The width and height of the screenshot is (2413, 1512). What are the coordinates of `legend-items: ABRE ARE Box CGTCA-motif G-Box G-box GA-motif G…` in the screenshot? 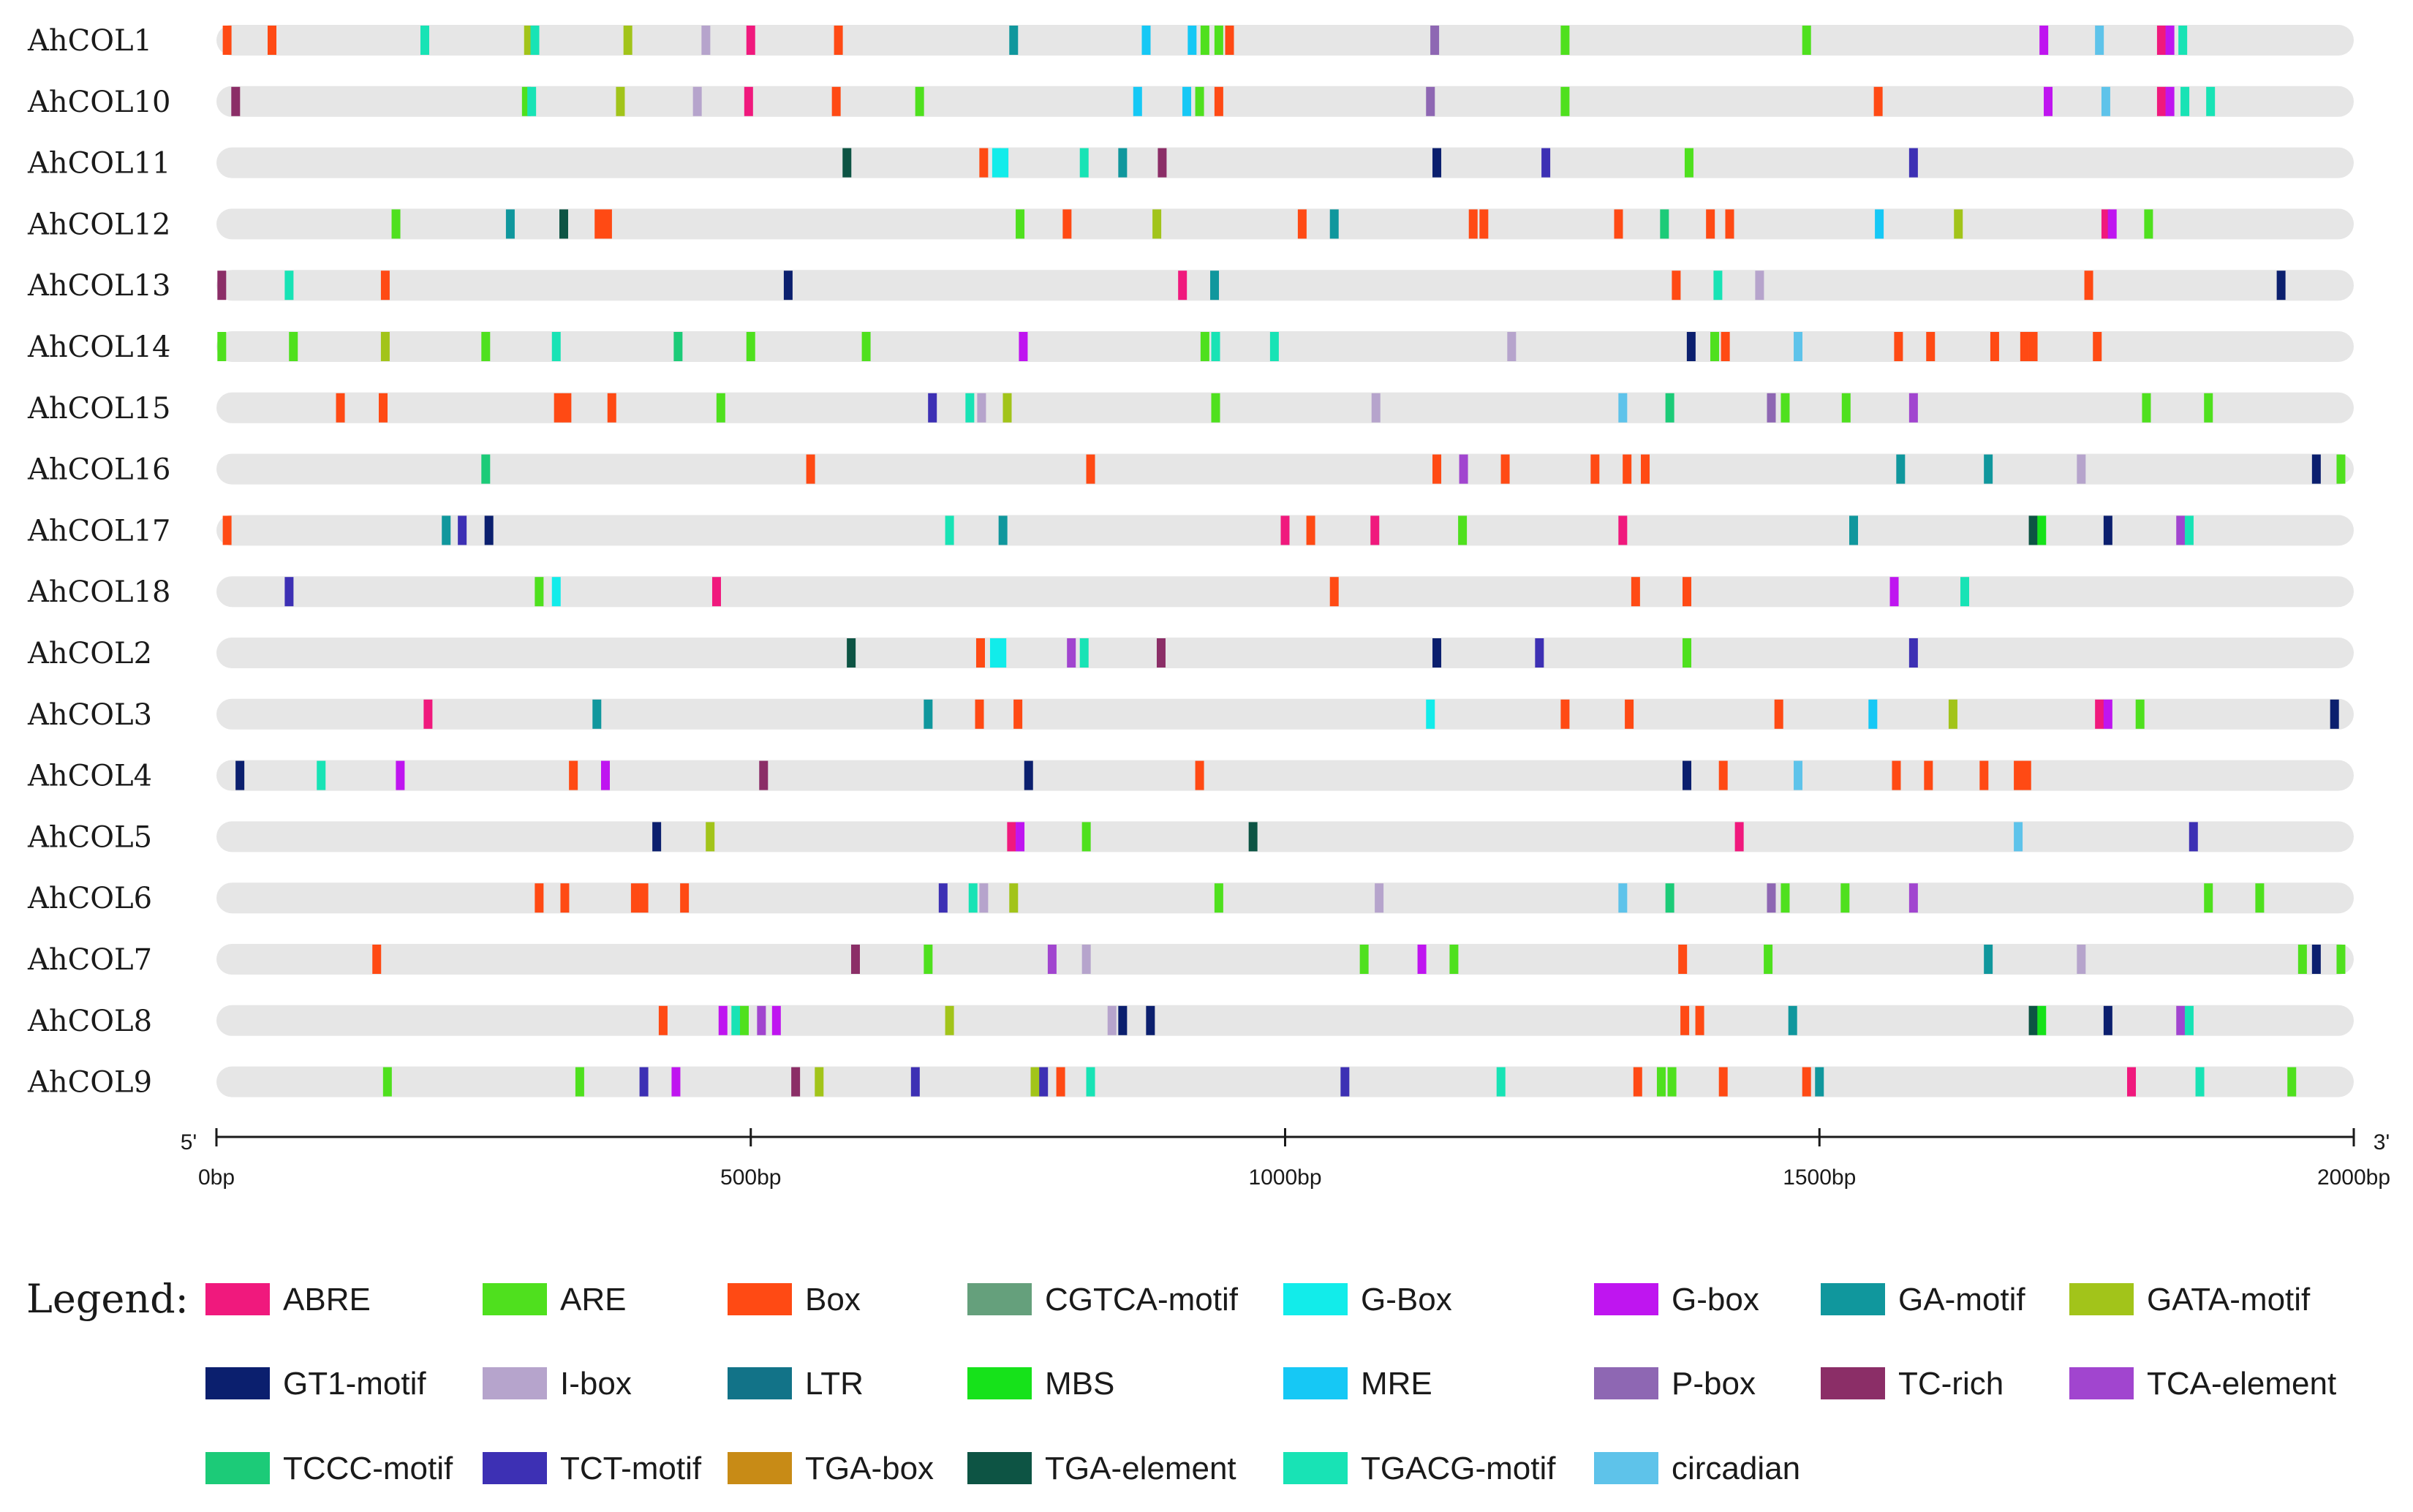 It's located at (1270, 1384).